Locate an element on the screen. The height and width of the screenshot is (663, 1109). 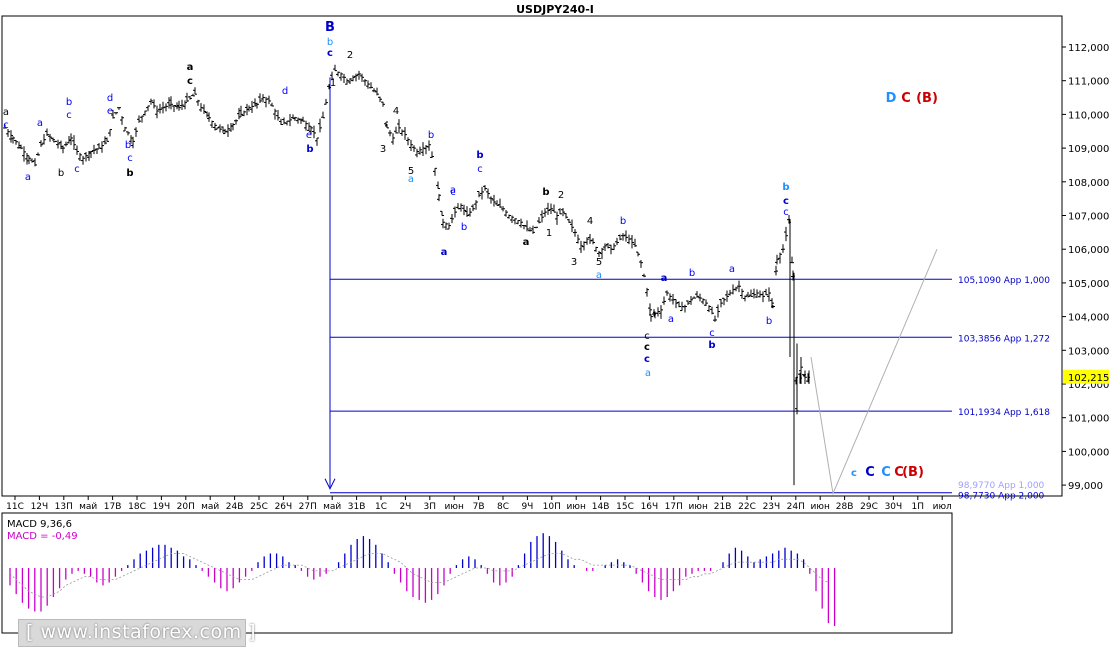
date-tick-label: май is located at coordinates (88, 507).